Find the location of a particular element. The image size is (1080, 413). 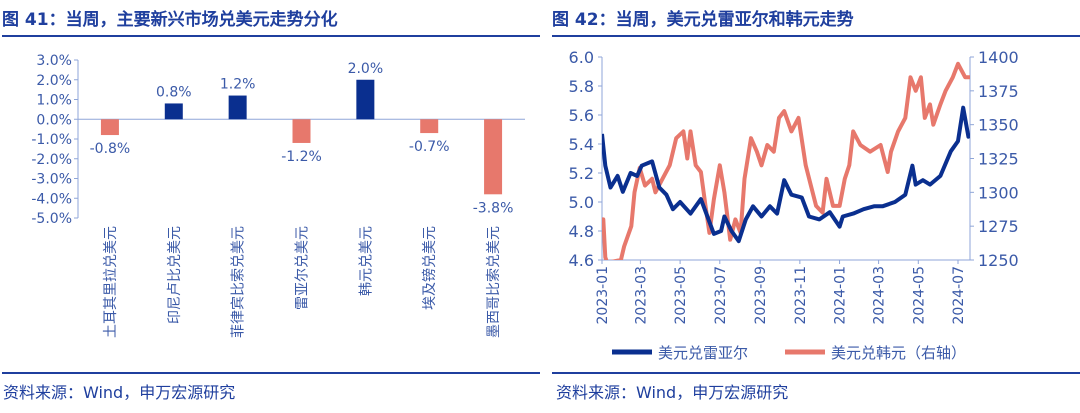

data-label: -0.7% is located at coordinates (429, 147).